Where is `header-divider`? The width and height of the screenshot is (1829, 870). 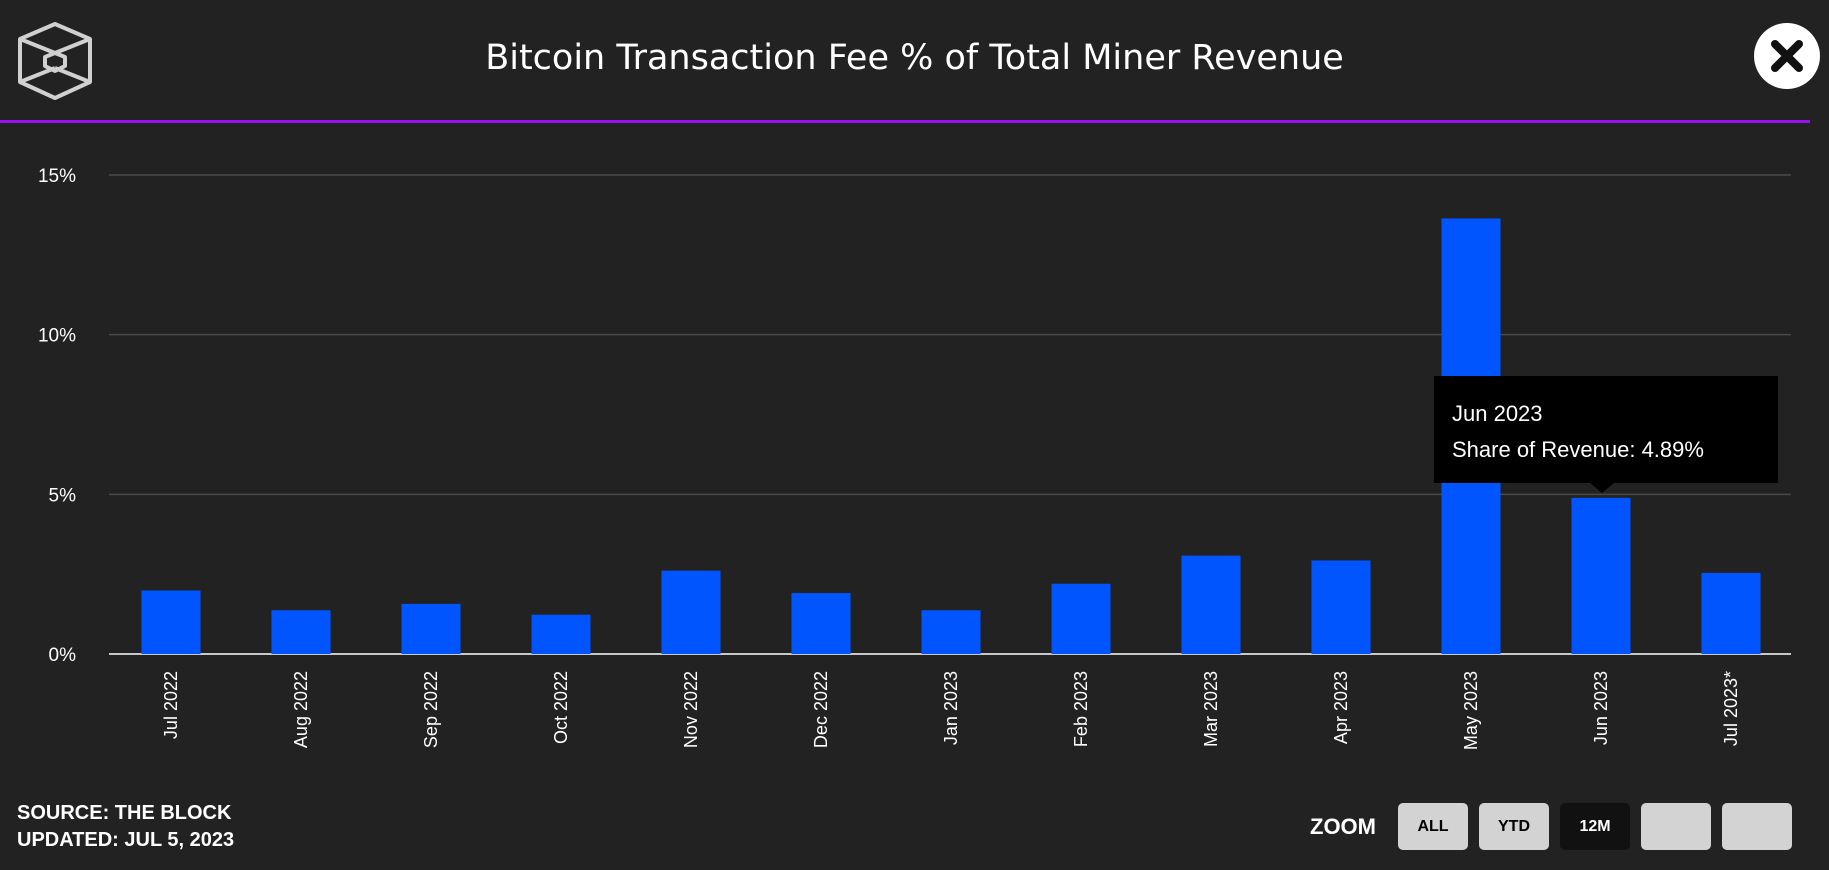
header-divider is located at coordinates (905, 121).